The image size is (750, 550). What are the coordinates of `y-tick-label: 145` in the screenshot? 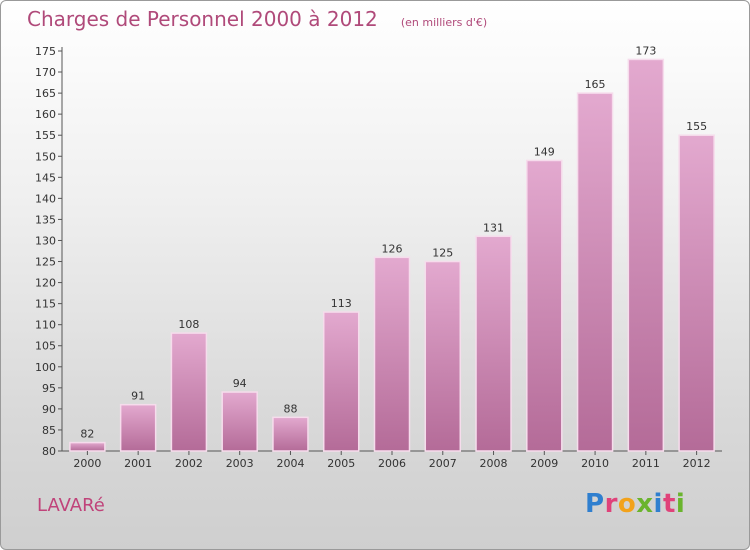 It's located at (45, 177).